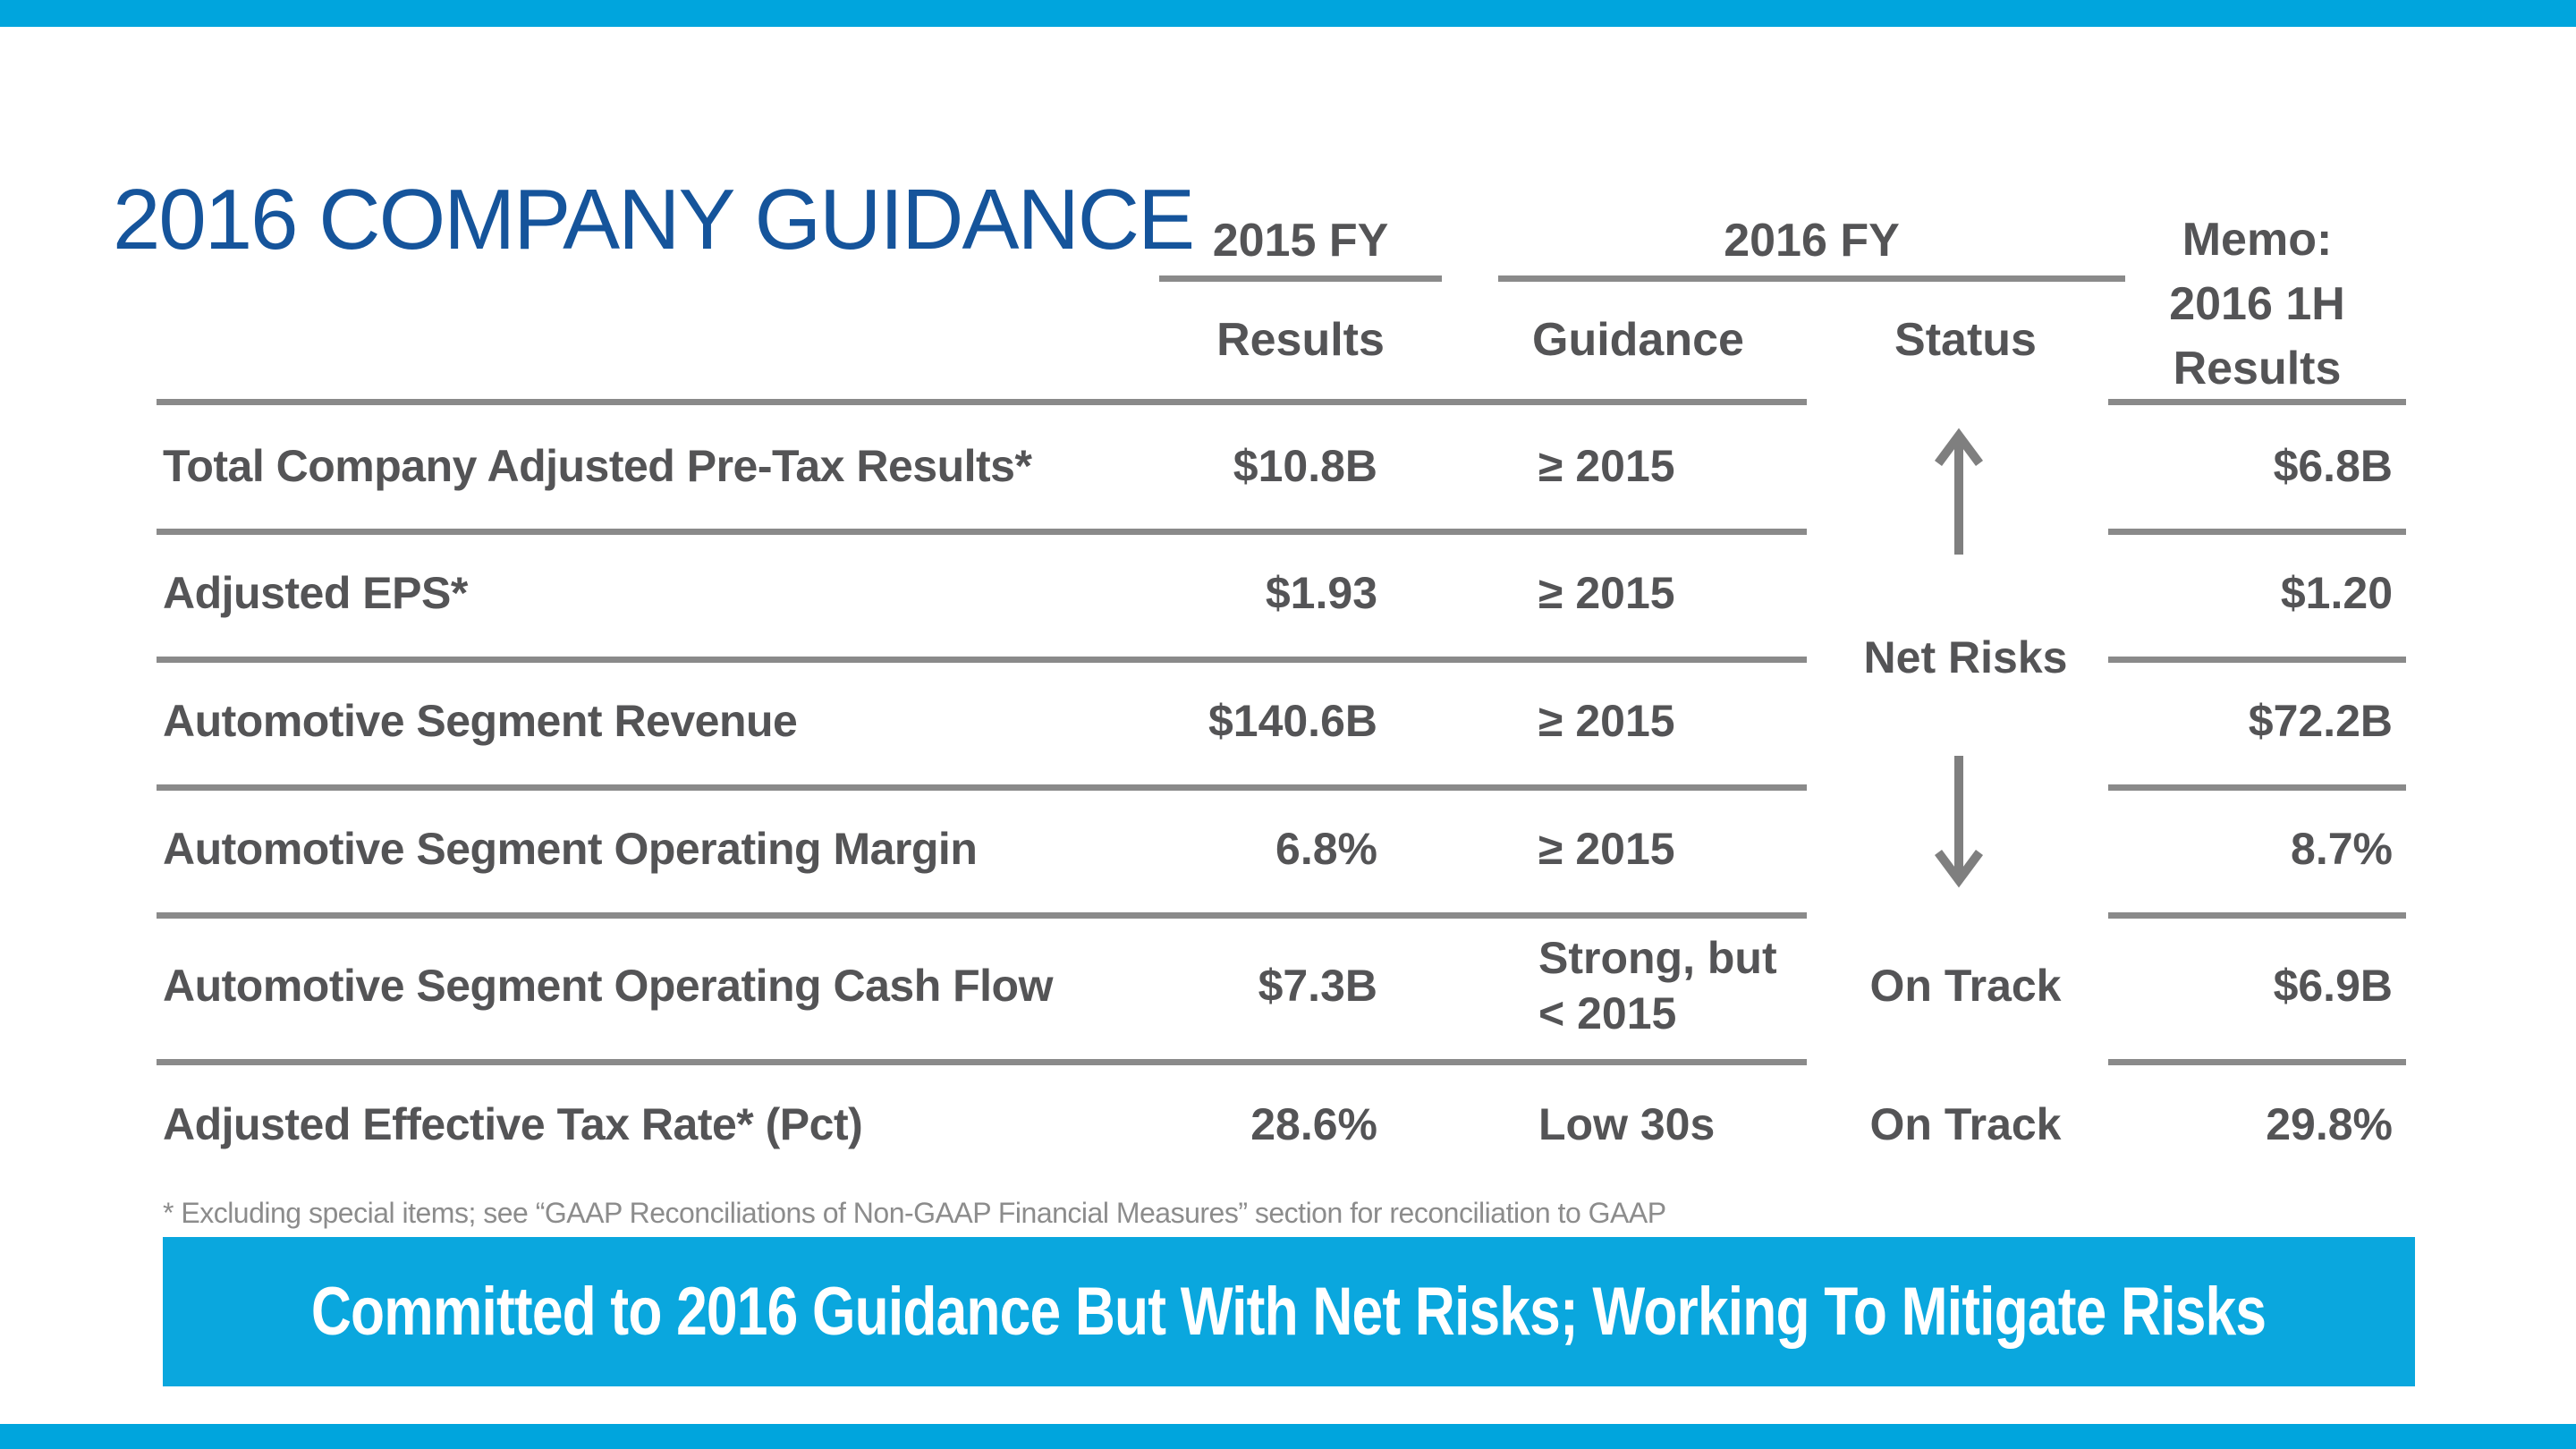 The height and width of the screenshot is (1449, 2576). What do you see at coordinates (2320, 720) in the screenshot?
I see `memo-value: $72.2B` at bounding box center [2320, 720].